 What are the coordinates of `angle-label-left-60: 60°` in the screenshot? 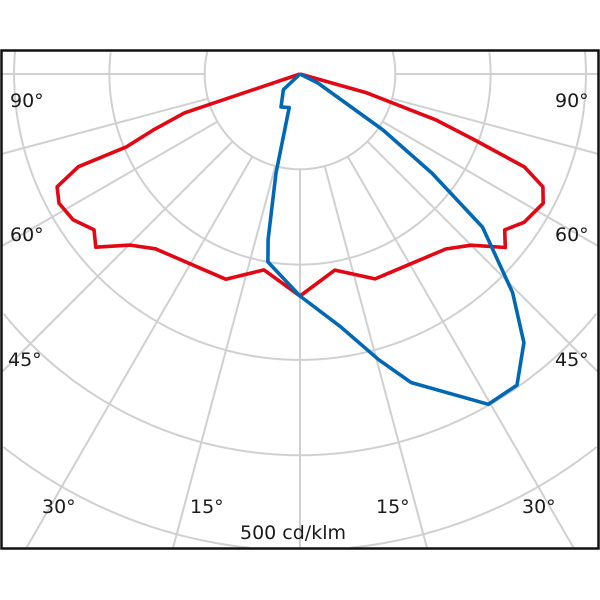 It's located at (27, 235).